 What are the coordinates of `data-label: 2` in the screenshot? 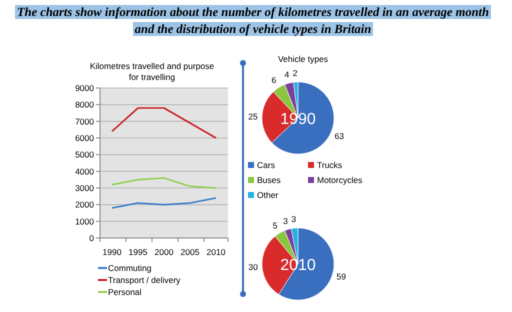 It's located at (295, 73).